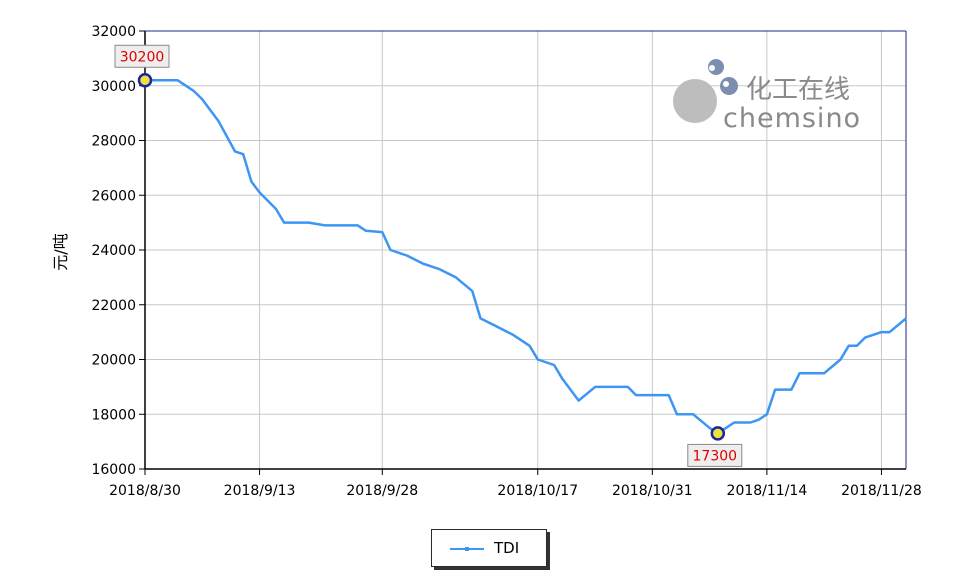 Image resolution: width=979 pixels, height=587 pixels. Describe the element at coordinates (718, 433) in the screenshot. I see `min-point-marker` at that location.